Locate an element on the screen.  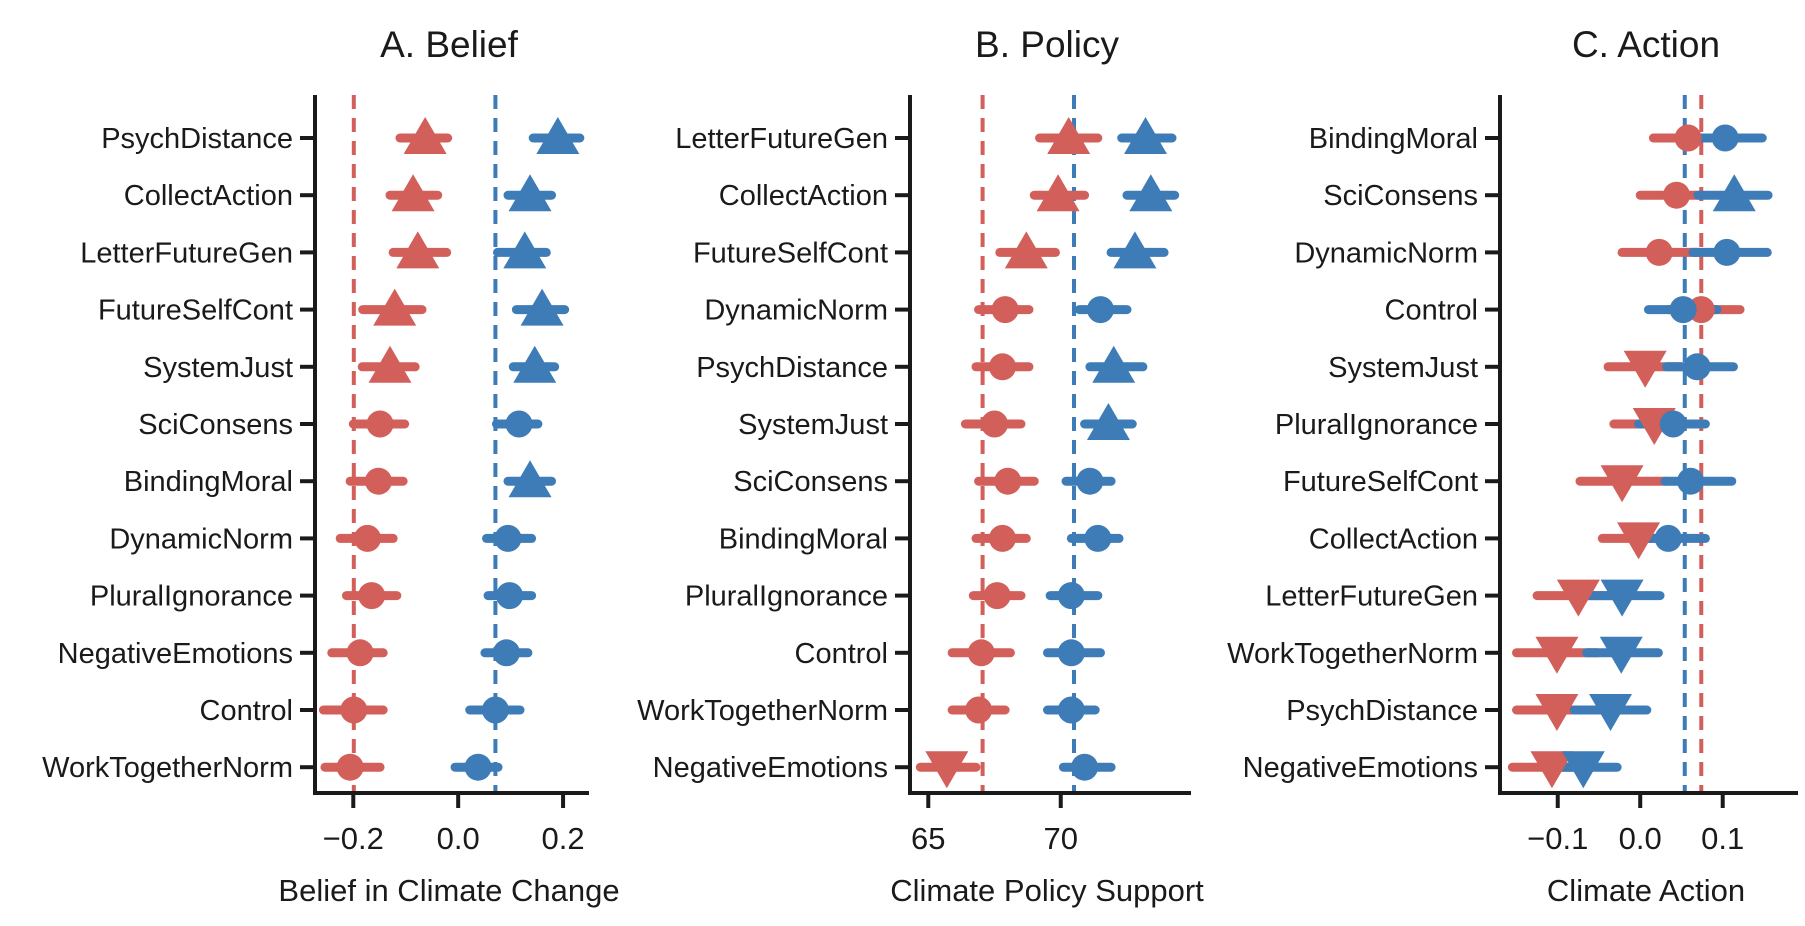
x-axis-label-action: Climate Action is located at coordinates (1646, 890).